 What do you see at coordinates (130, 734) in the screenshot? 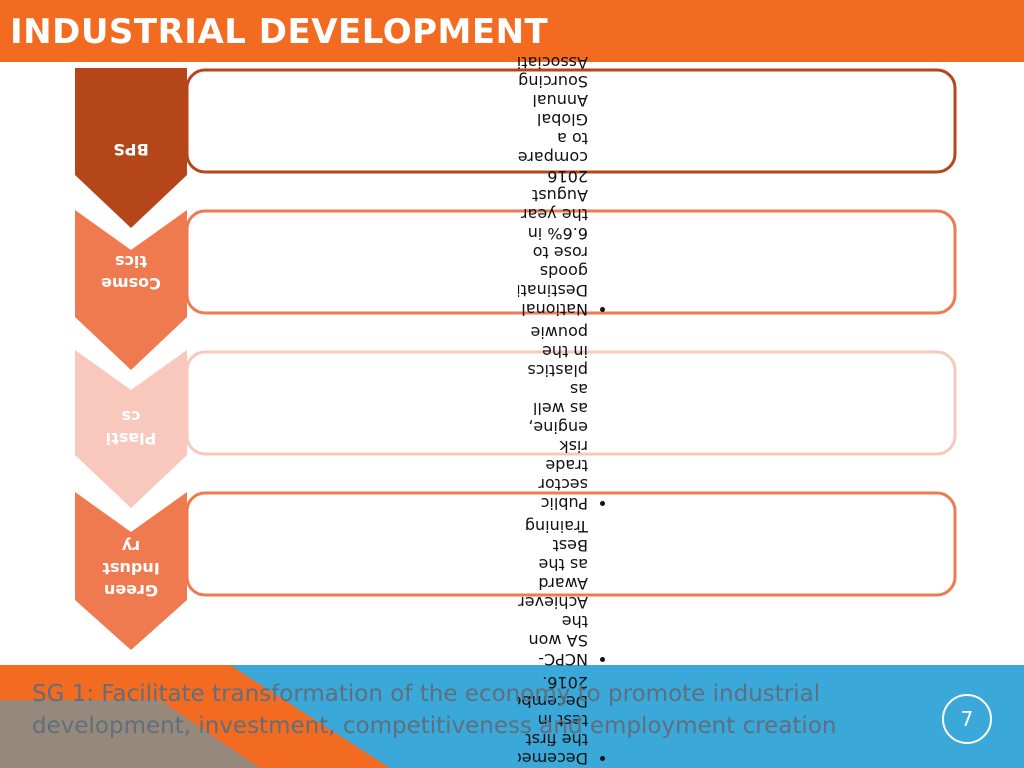
I see `footer-accent` at bounding box center [130, 734].